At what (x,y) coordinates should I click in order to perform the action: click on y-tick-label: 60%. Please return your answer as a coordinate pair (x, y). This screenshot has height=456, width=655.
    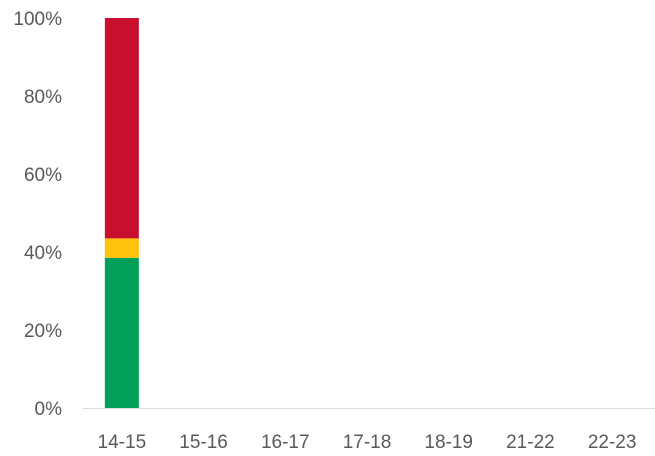
    Looking at the image, I should click on (43, 175).